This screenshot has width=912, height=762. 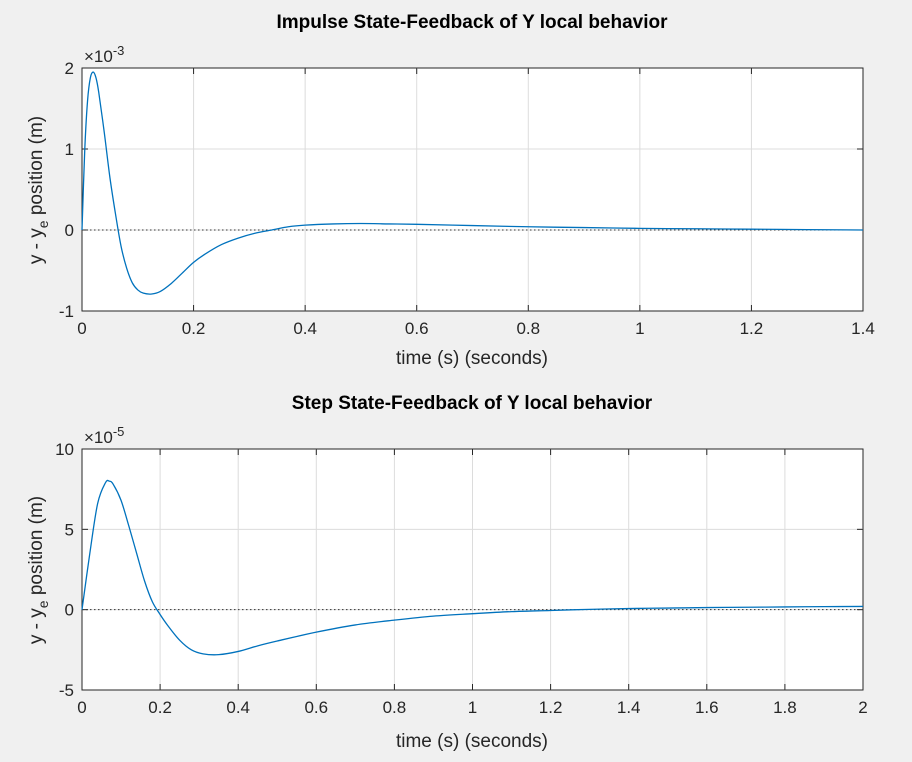 I want to click on step-x-tick-label: 0.2, so click(x=160, y=707).